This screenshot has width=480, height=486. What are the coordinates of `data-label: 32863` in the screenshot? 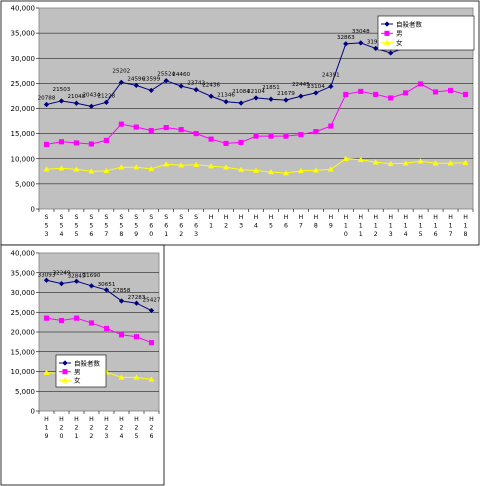 It's located at (346, 38).